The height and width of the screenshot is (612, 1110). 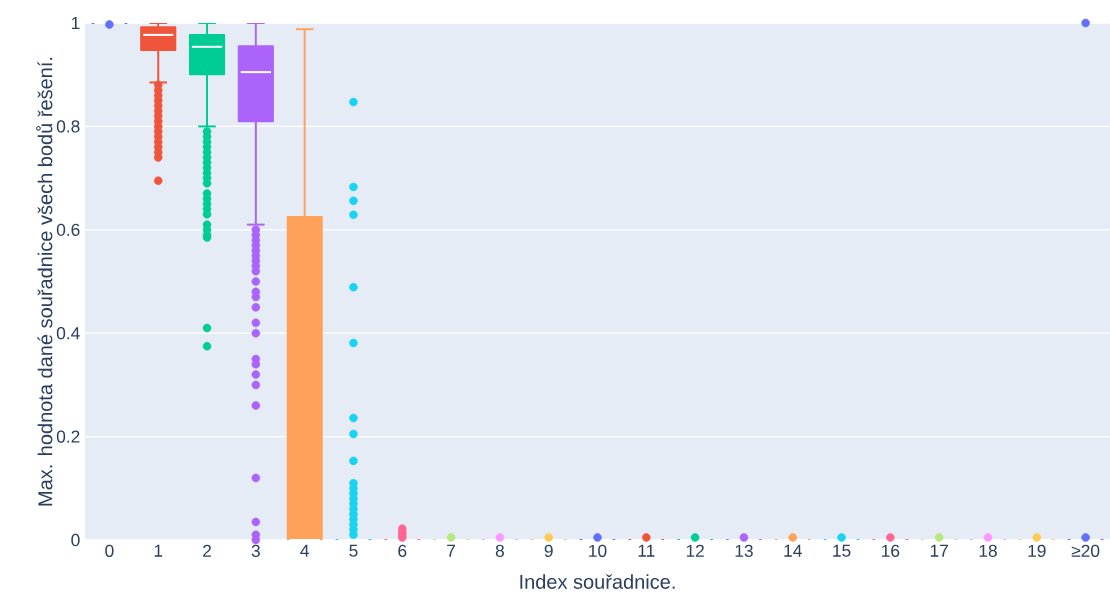 What do you see at coordinates (68, 436) in the screenshot?
I see `y-tick-label: 0.2` at bounding box center [68, 436].